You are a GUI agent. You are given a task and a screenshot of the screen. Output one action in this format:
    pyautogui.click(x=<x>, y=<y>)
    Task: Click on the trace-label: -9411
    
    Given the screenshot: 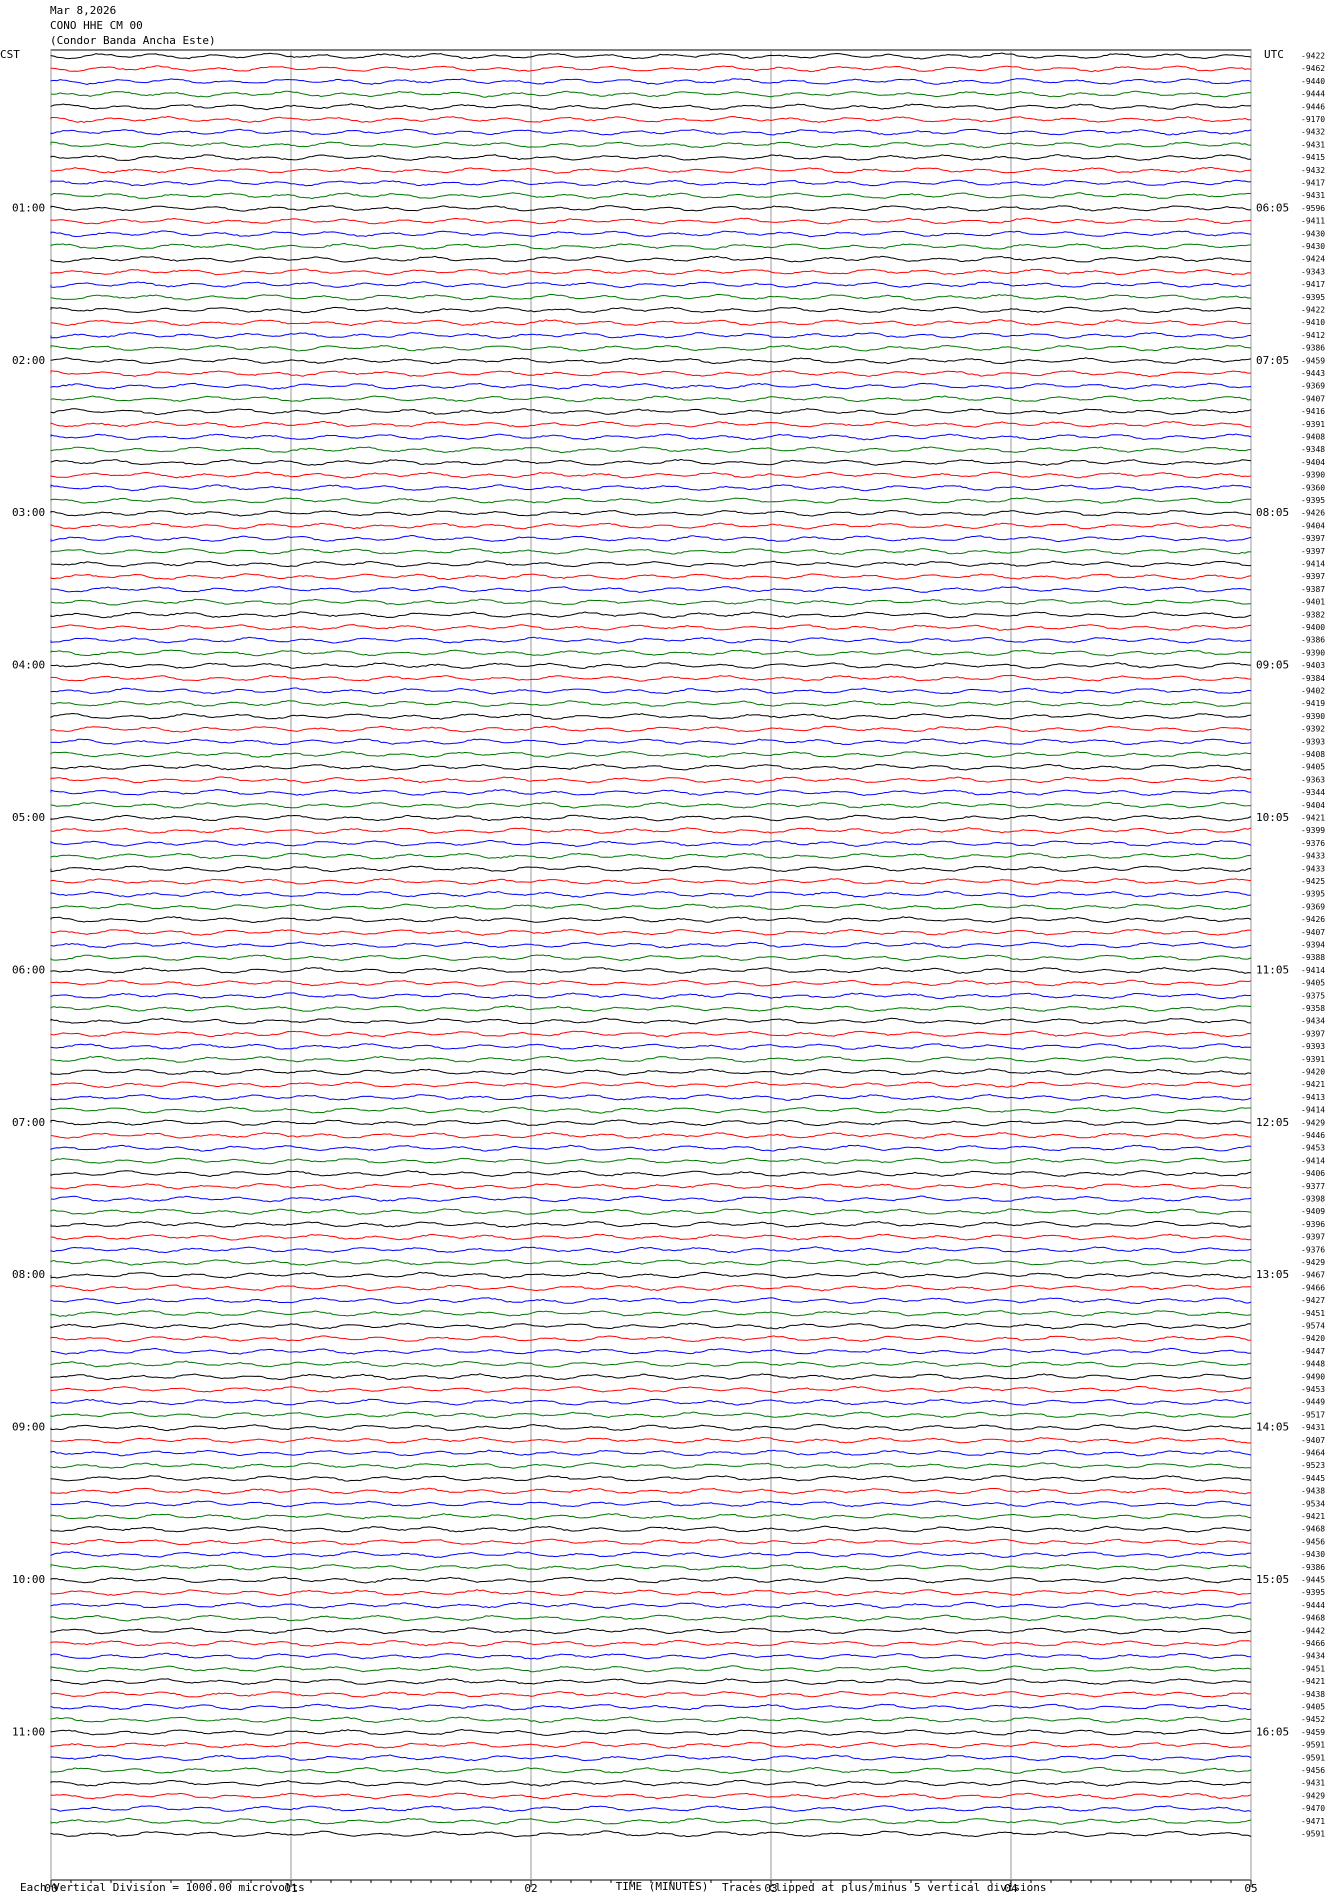 What is the action you would take?
    pyautogui.click(x=1313, y=221)
    